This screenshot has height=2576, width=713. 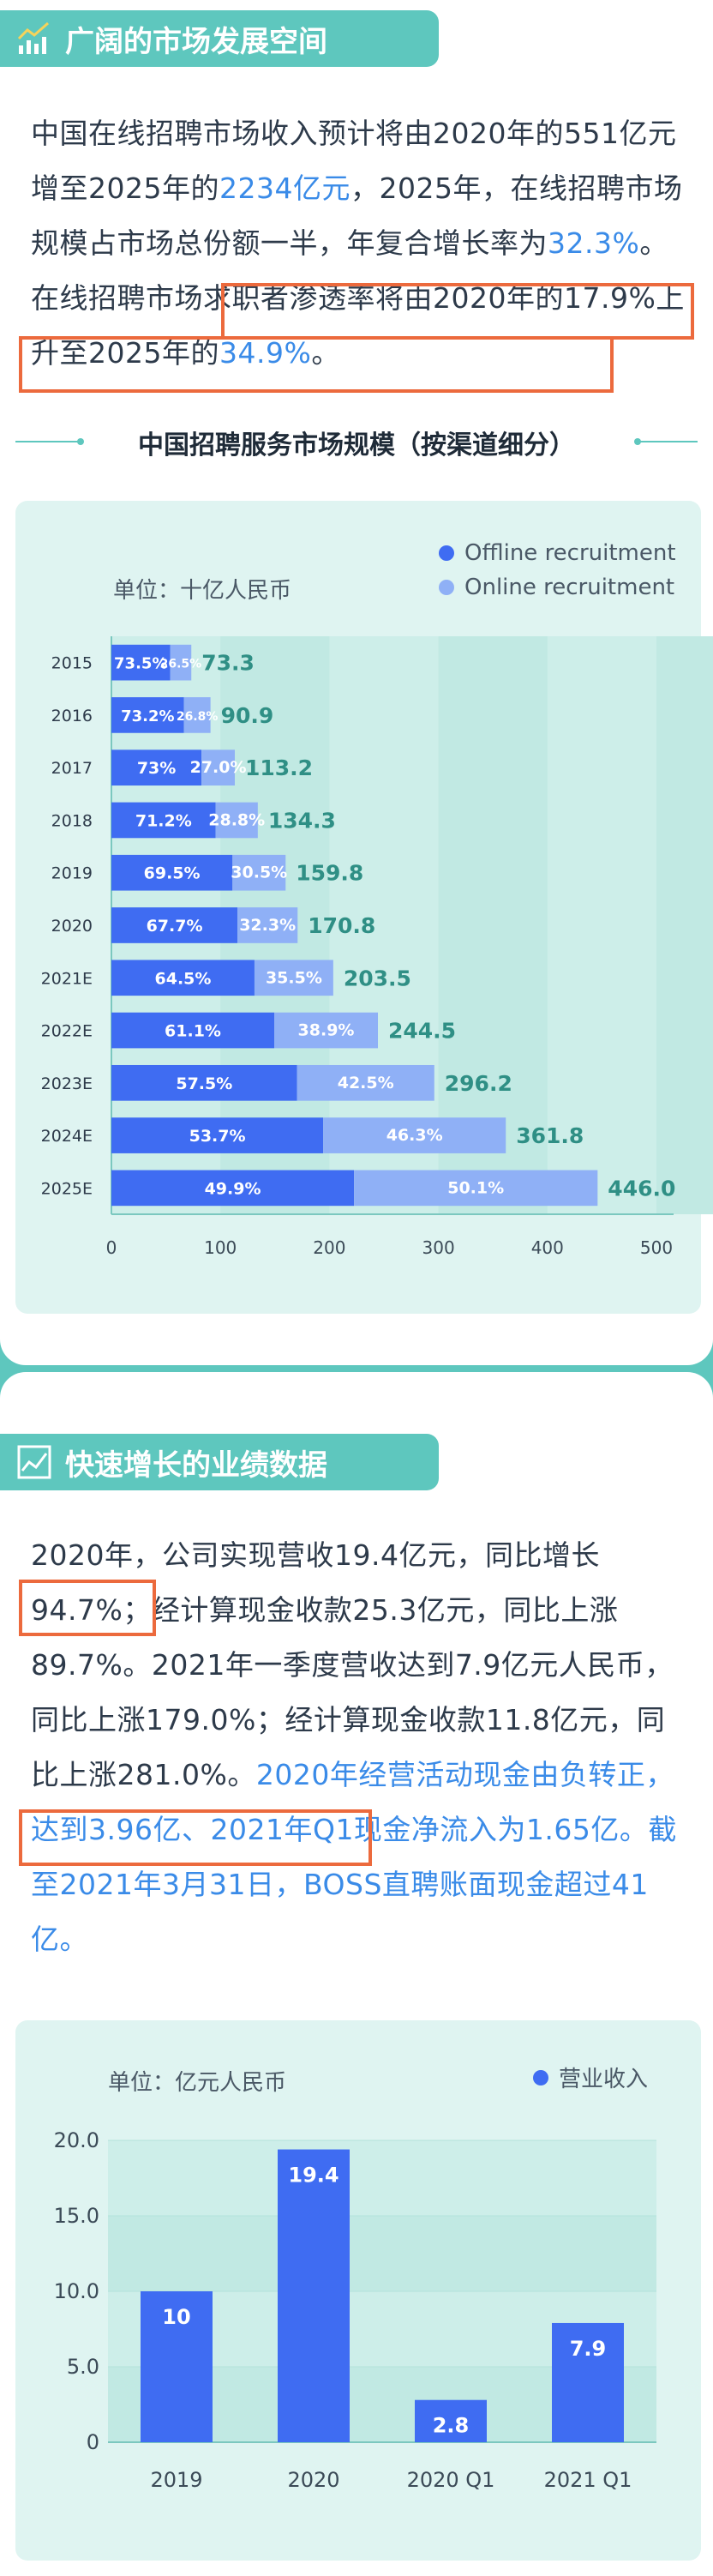 I want to click on y-tick-label: 2015, so click(x=72, y=663).